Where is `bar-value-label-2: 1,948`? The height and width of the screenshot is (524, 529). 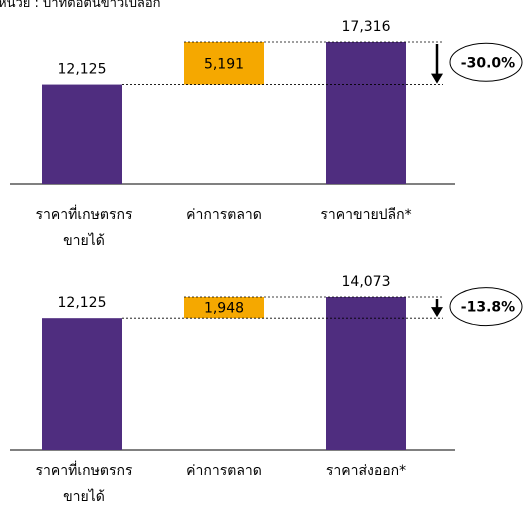 bar-value-label-2: 1,948 is located at coordinates (224, 309).